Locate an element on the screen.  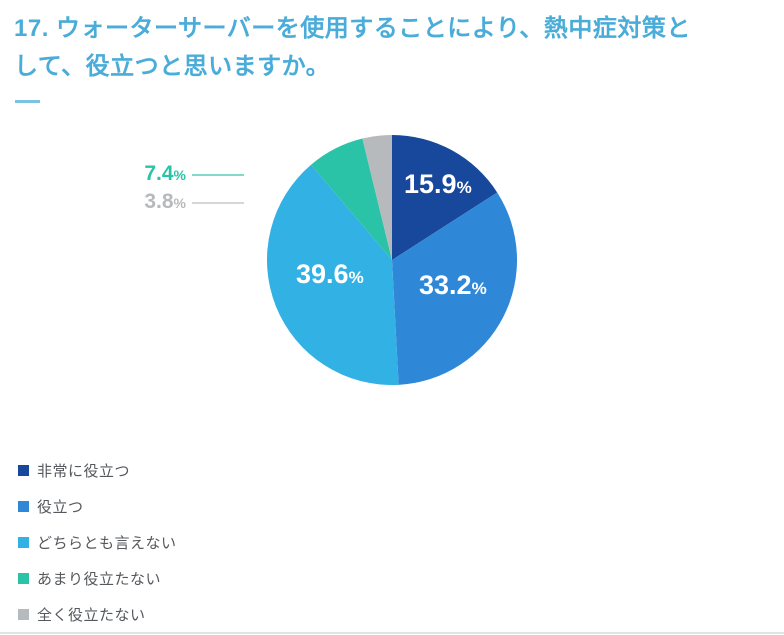
pie-label-neutral: 39.6% is located at coordinates (330, 276).